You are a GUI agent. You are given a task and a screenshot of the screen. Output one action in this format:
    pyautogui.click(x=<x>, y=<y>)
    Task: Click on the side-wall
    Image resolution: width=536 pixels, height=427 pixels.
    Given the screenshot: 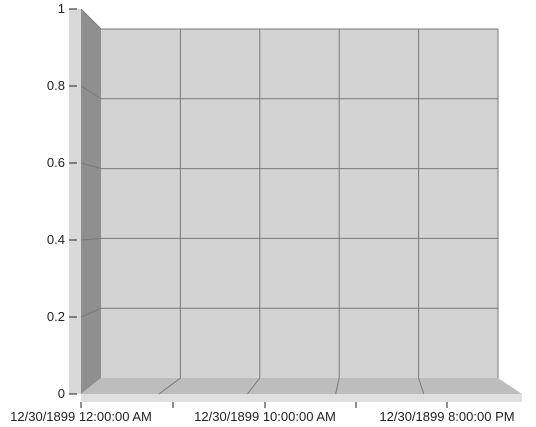 What is the action you would take?
    pyautogui.click(x=91, y=201)
    